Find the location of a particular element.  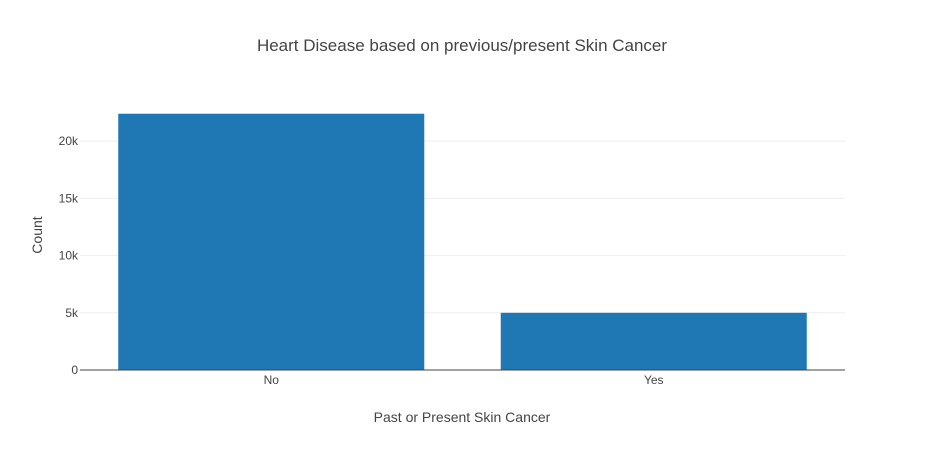

y-tick-label: 5k is located at coordinates (72, 313).